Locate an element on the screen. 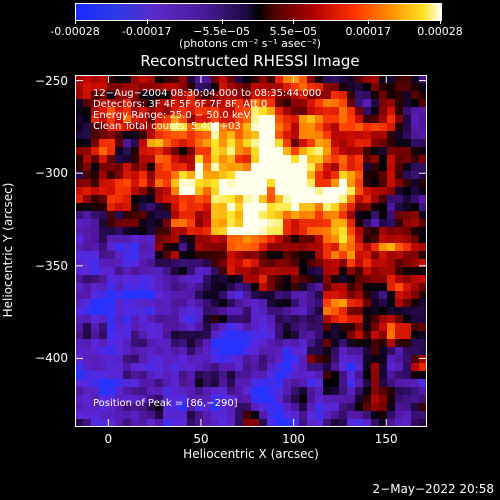  y-tick-label: −250 is located at coordinates (51, 80).